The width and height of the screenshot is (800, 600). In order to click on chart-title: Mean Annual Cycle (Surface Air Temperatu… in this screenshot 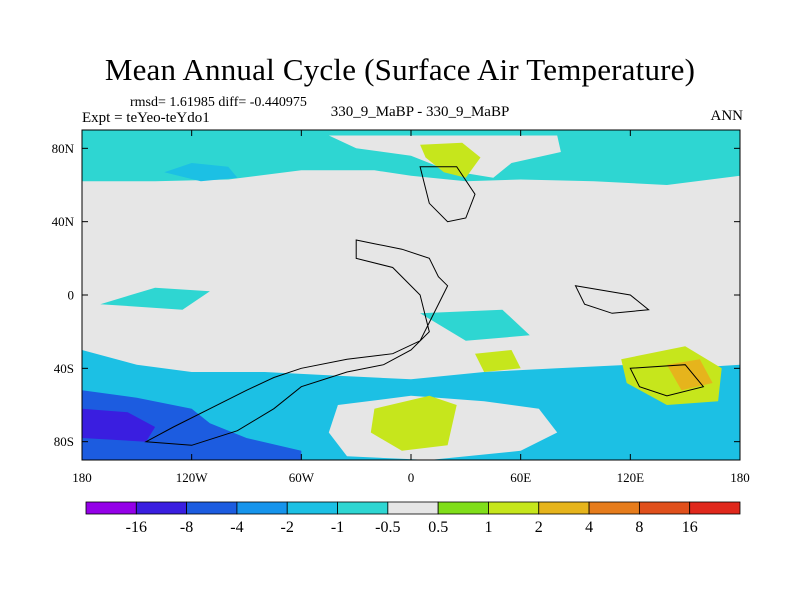, I will do `click(400, 69)`.